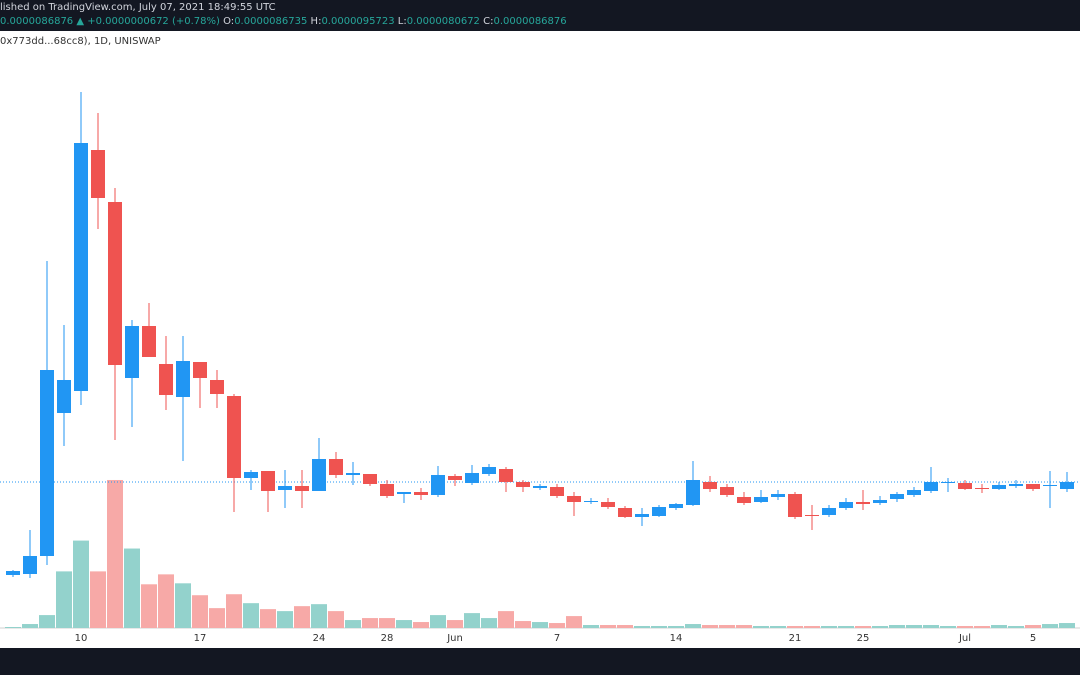 The height and width of the screenshot is (675, 1080). Describe the element at coordinates (80, 41) in the screenshot. I see `symbol: 0x773dd...68cc8), 1D, UNISWAP` at that location.